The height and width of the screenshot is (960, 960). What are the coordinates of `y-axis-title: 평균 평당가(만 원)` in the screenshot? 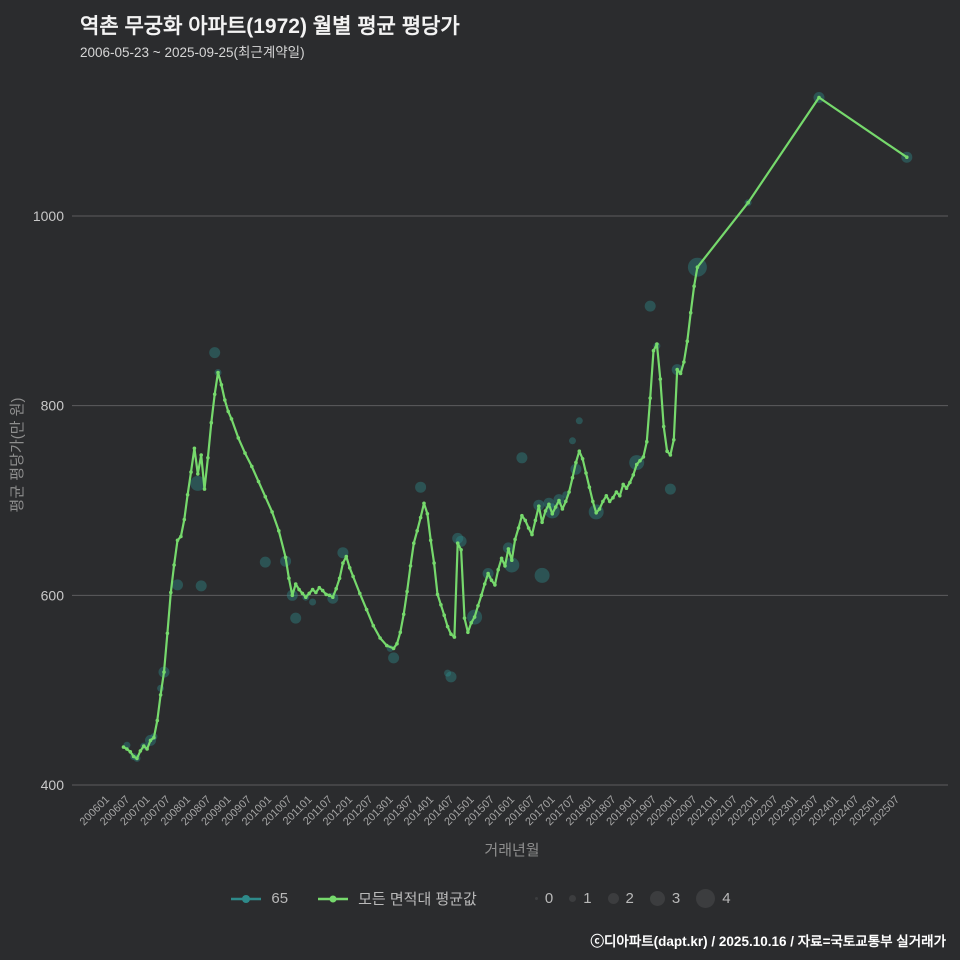 It's located at (17, 455).